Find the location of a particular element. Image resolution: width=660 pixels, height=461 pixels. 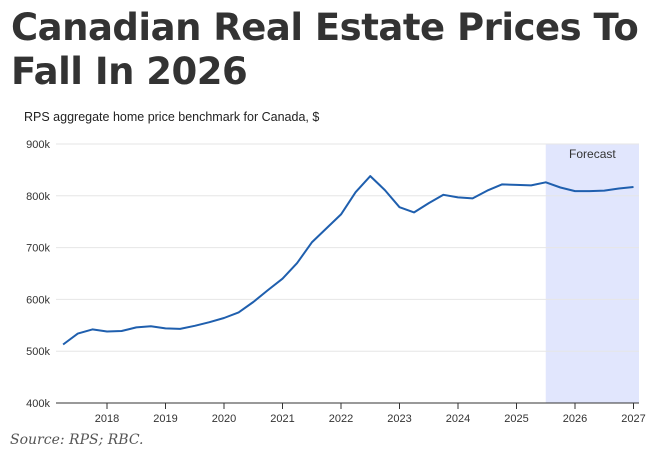

y-tick-label: 600k is located at coordinates (38, 300).